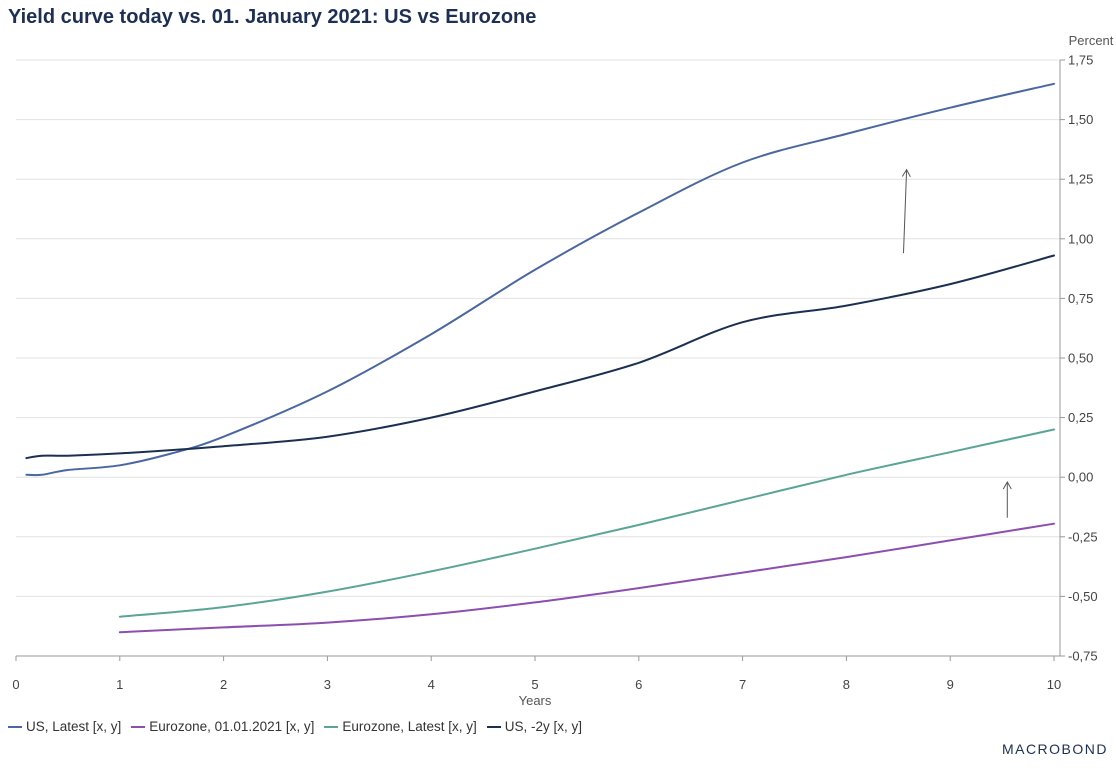 This screenshot has width=1116, height=769. I want to click on x-tick-label: 7, so click(742, 684).